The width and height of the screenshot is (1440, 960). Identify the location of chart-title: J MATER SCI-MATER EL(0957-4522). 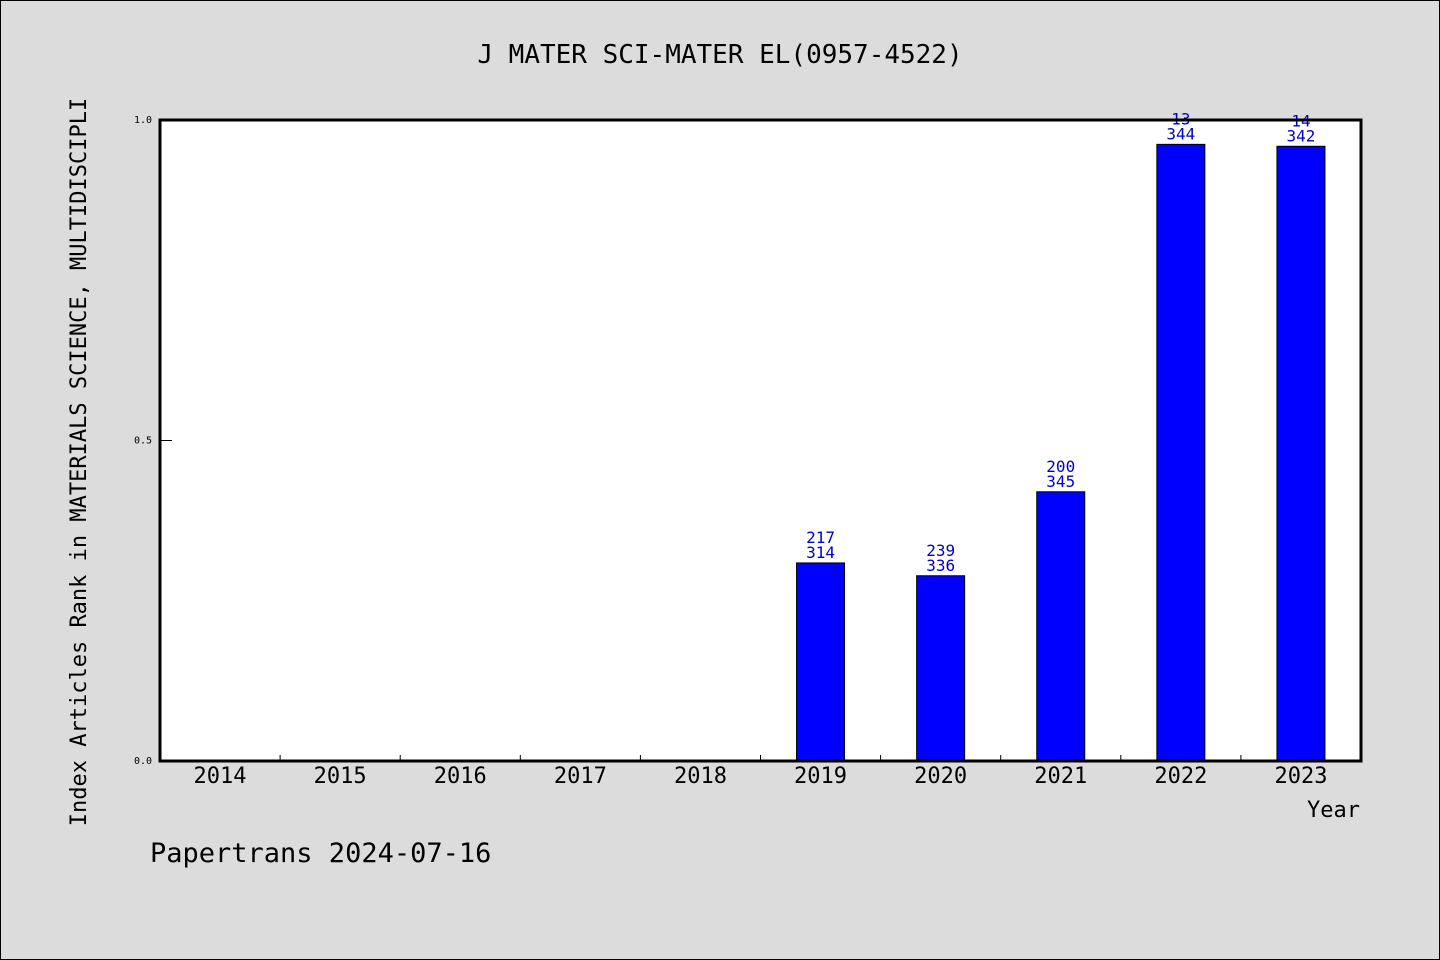
(719, 55).